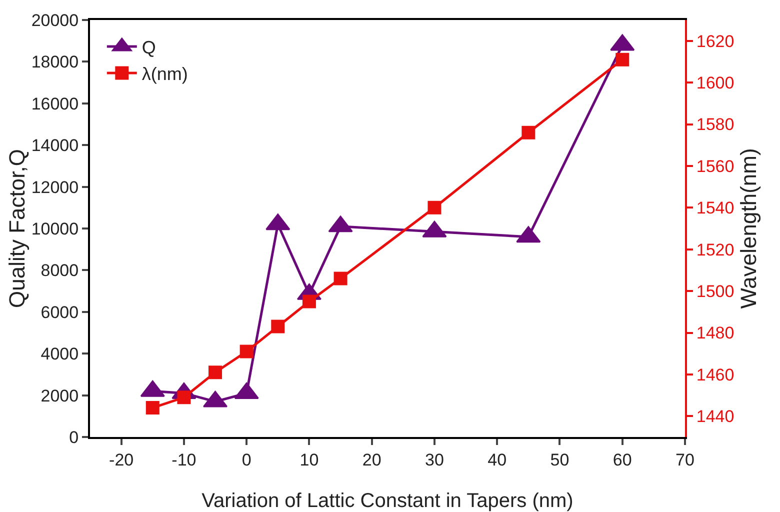  Describe the element at coordinates (74, 437) in the screenshot. I see `y-tick-label: 0` at that location.